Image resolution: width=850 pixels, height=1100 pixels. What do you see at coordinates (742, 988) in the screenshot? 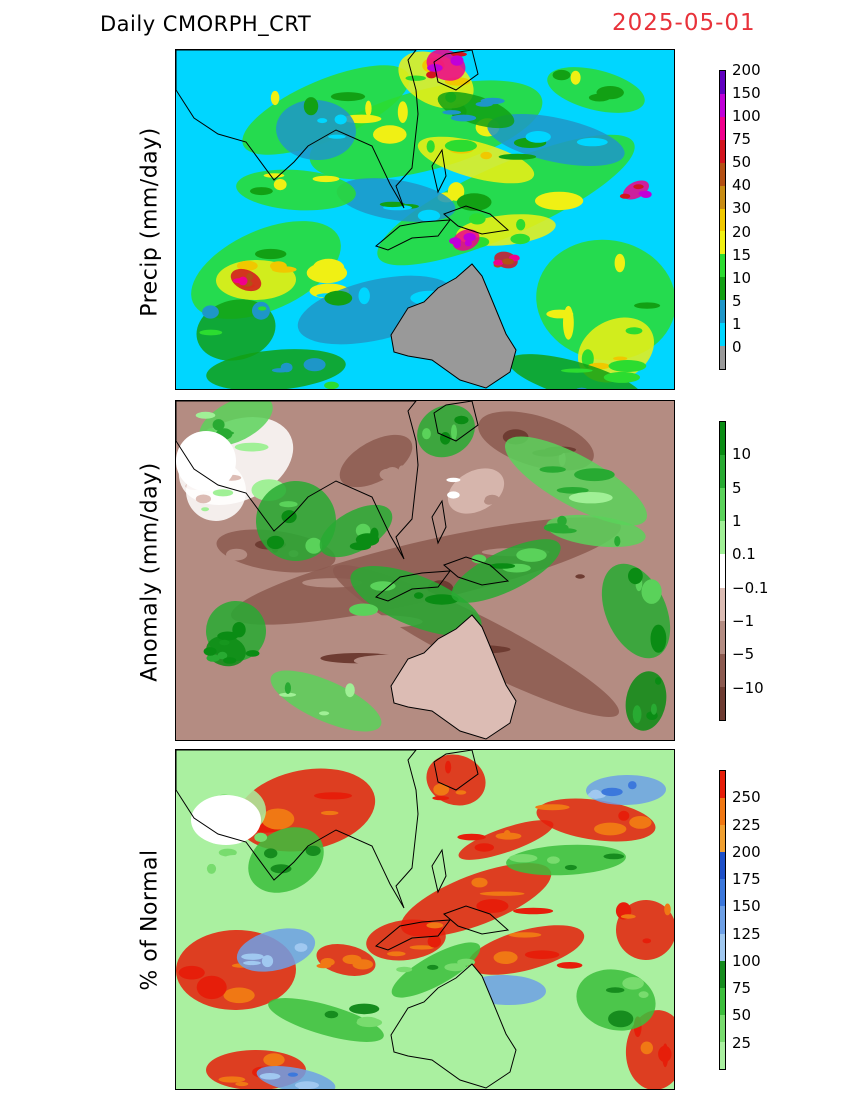
I see `colorbar-label: 75` at bounding box center [742, 988].